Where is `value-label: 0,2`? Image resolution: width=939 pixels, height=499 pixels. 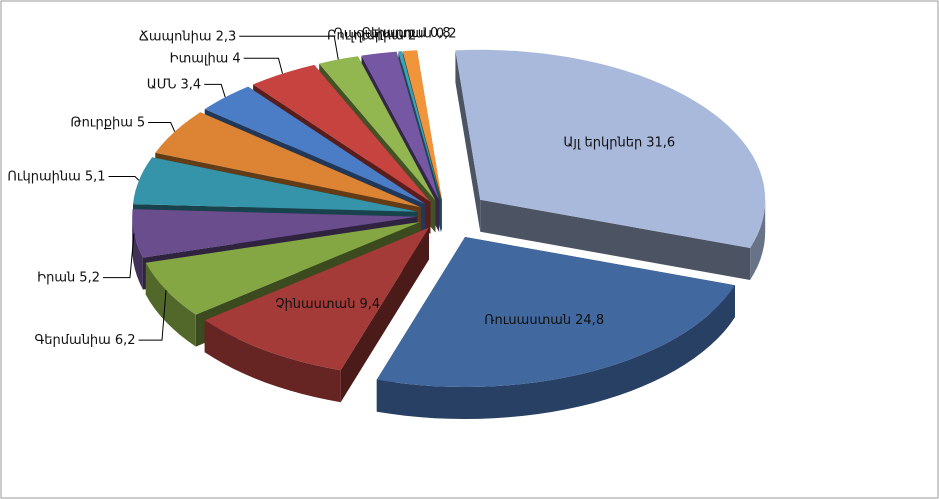 value-label: 0,2 is located at coordinates (446, 33).